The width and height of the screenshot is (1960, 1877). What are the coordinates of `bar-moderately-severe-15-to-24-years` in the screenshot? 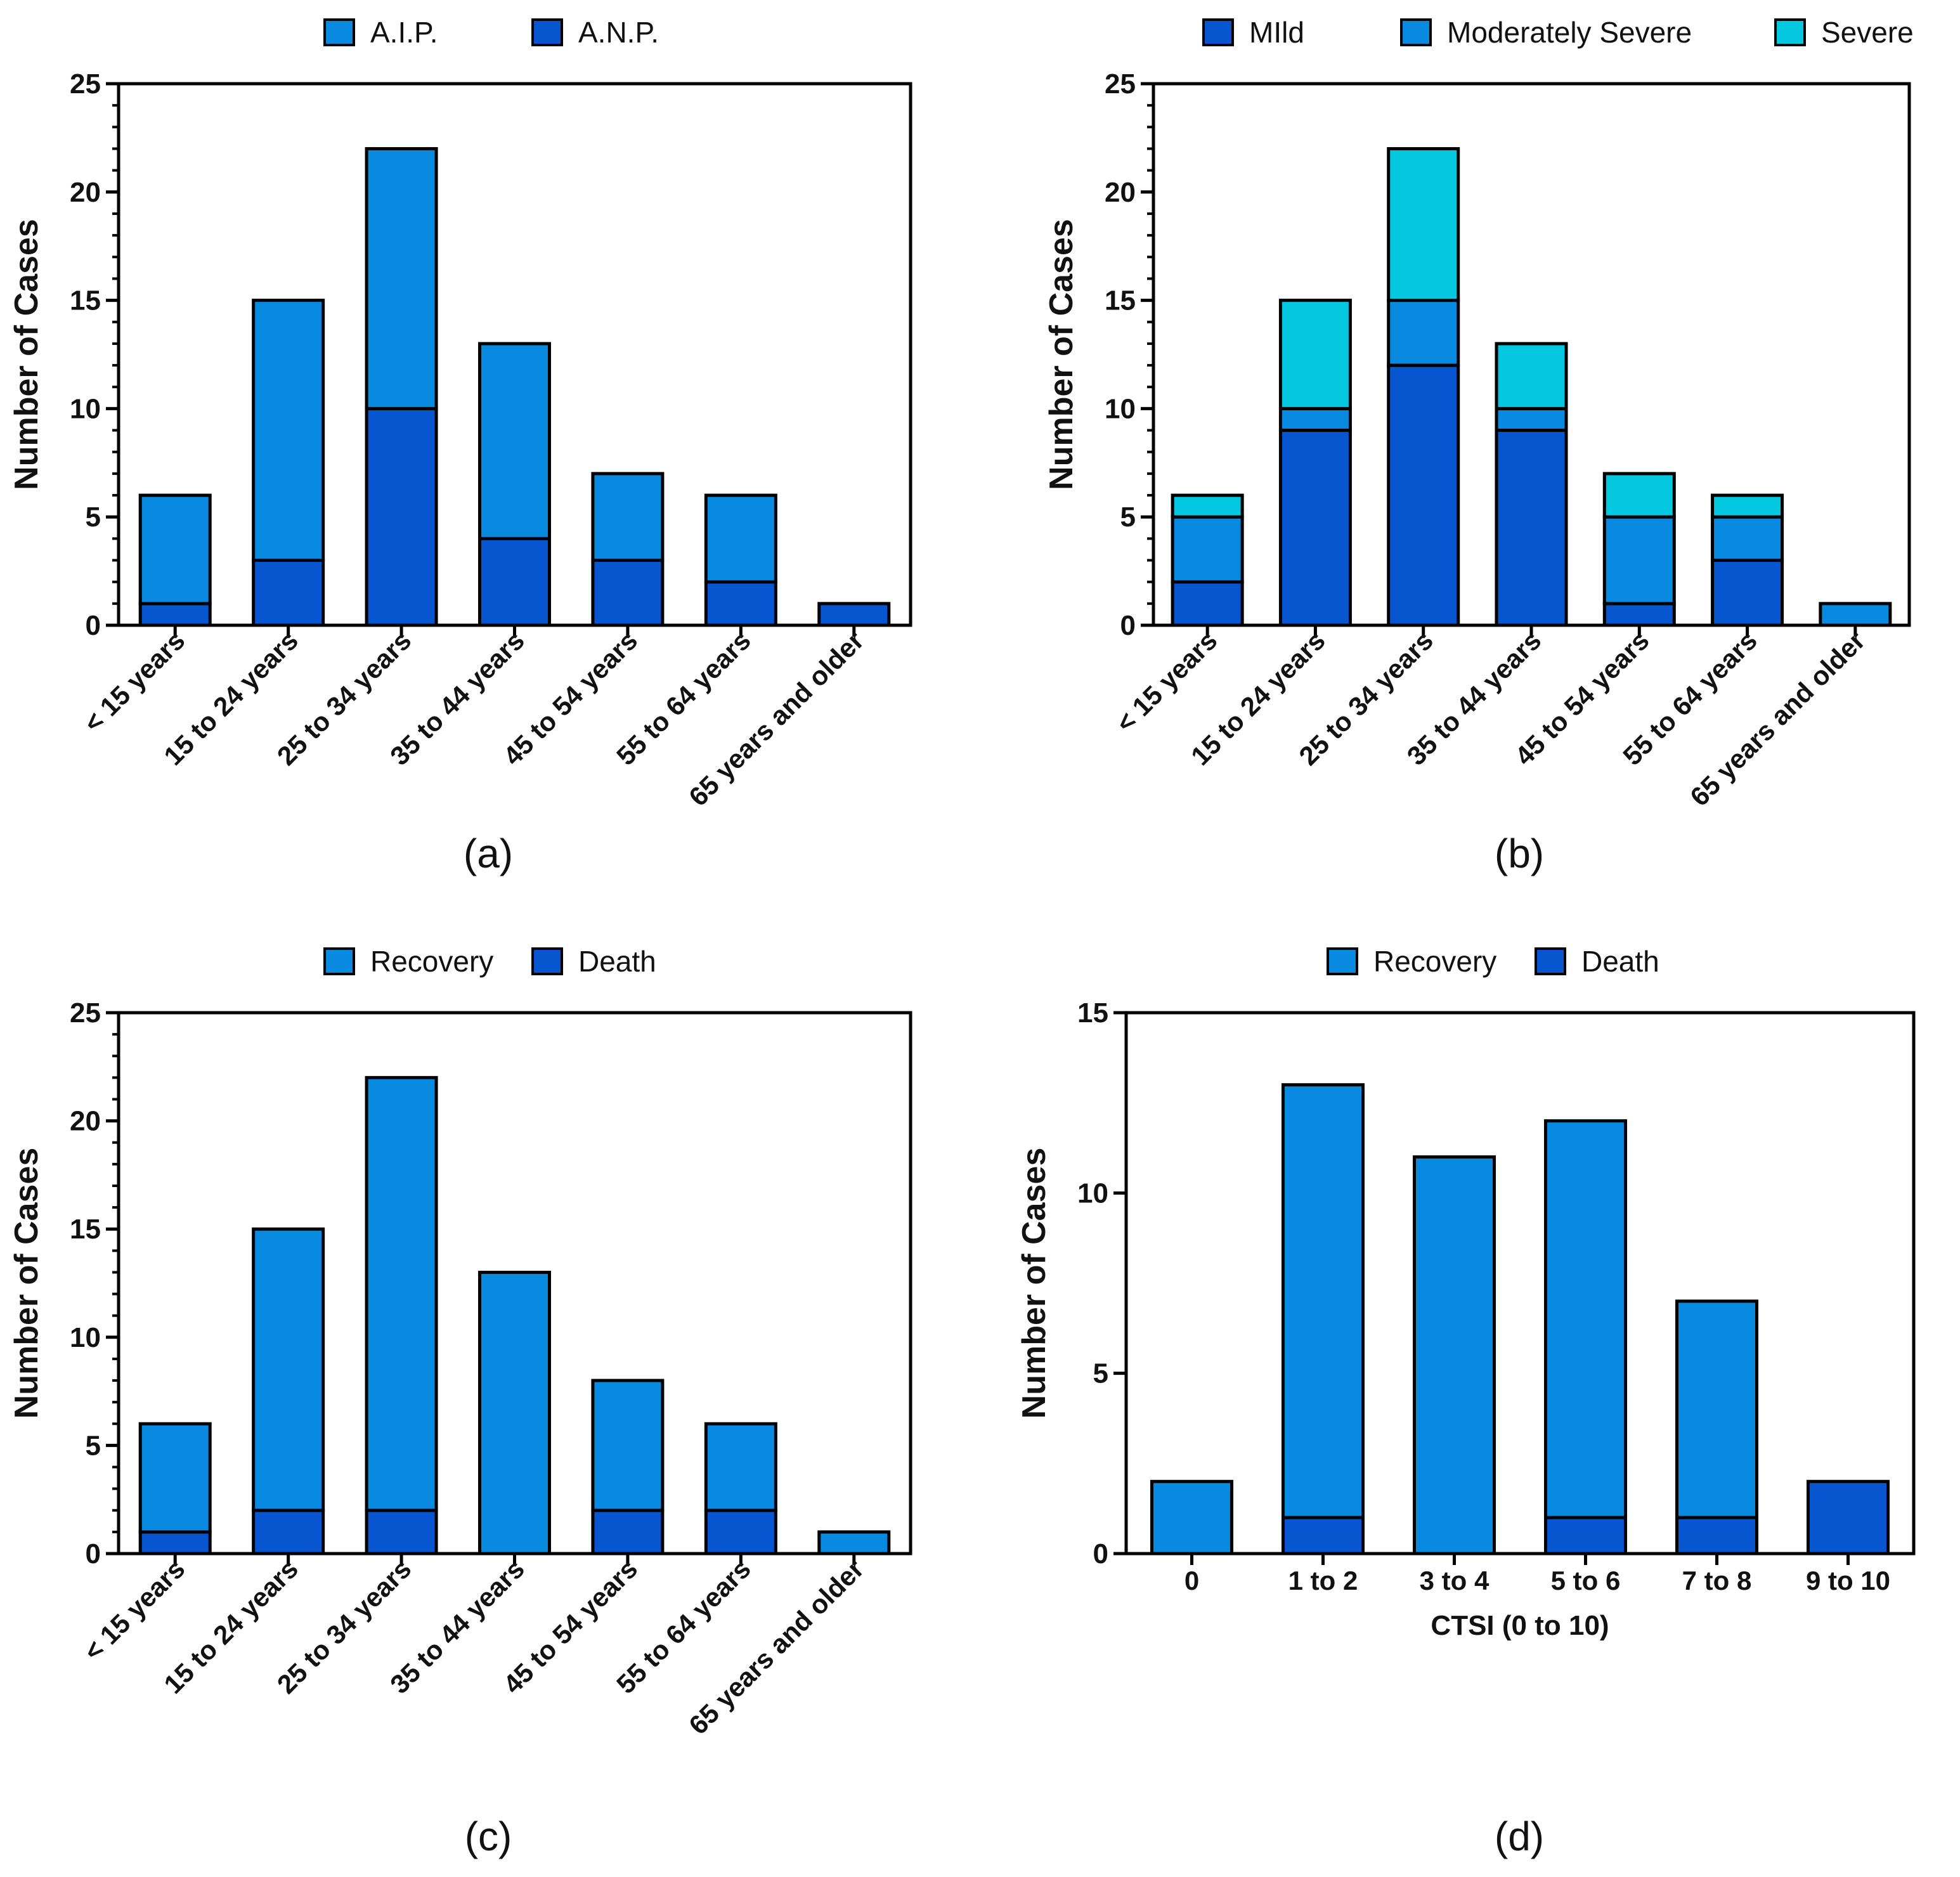 It's located at (1315, 419).